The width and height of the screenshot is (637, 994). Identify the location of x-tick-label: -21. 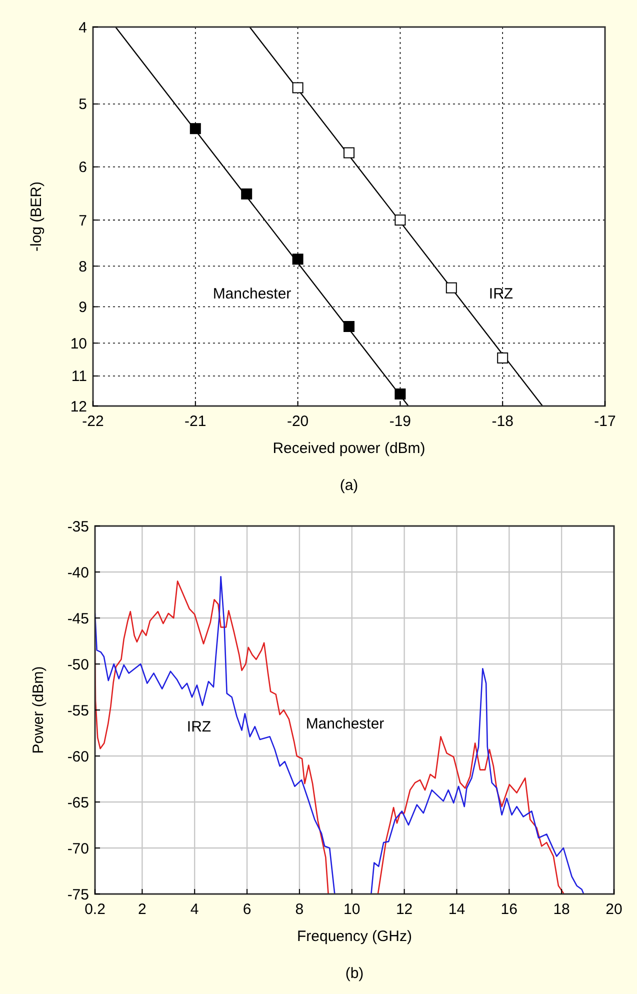
(195, 421).